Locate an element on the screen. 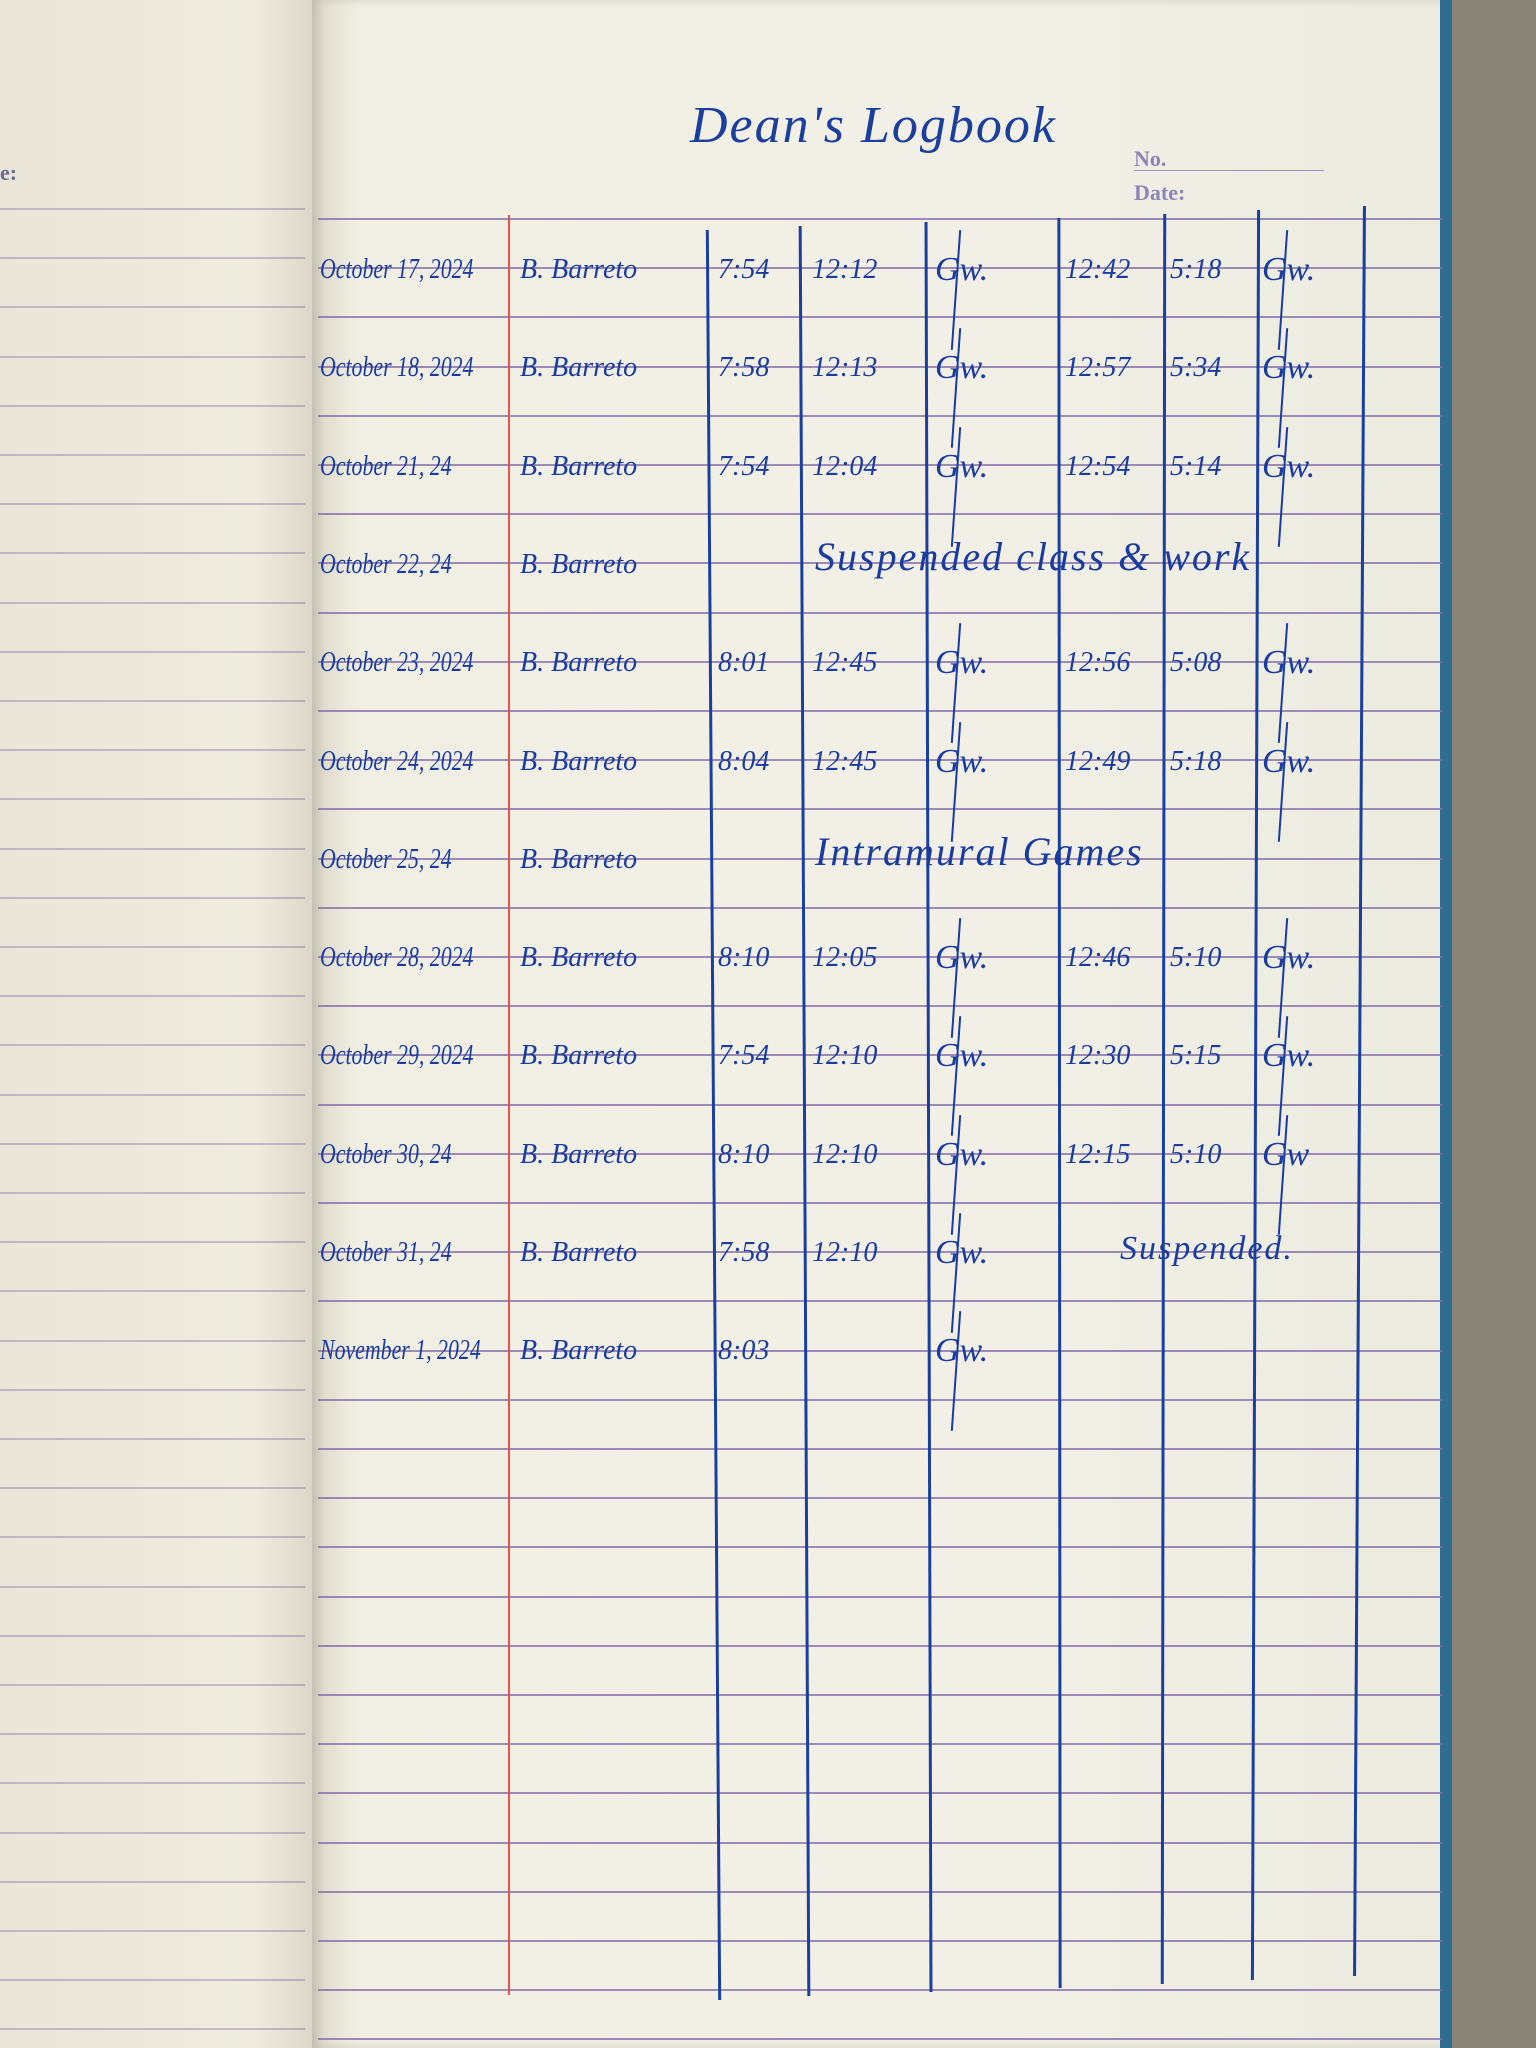 The height and width of the screenshot is (2048, 1536). cell-am-out: 12:45 is located at coordinates (845, 663).